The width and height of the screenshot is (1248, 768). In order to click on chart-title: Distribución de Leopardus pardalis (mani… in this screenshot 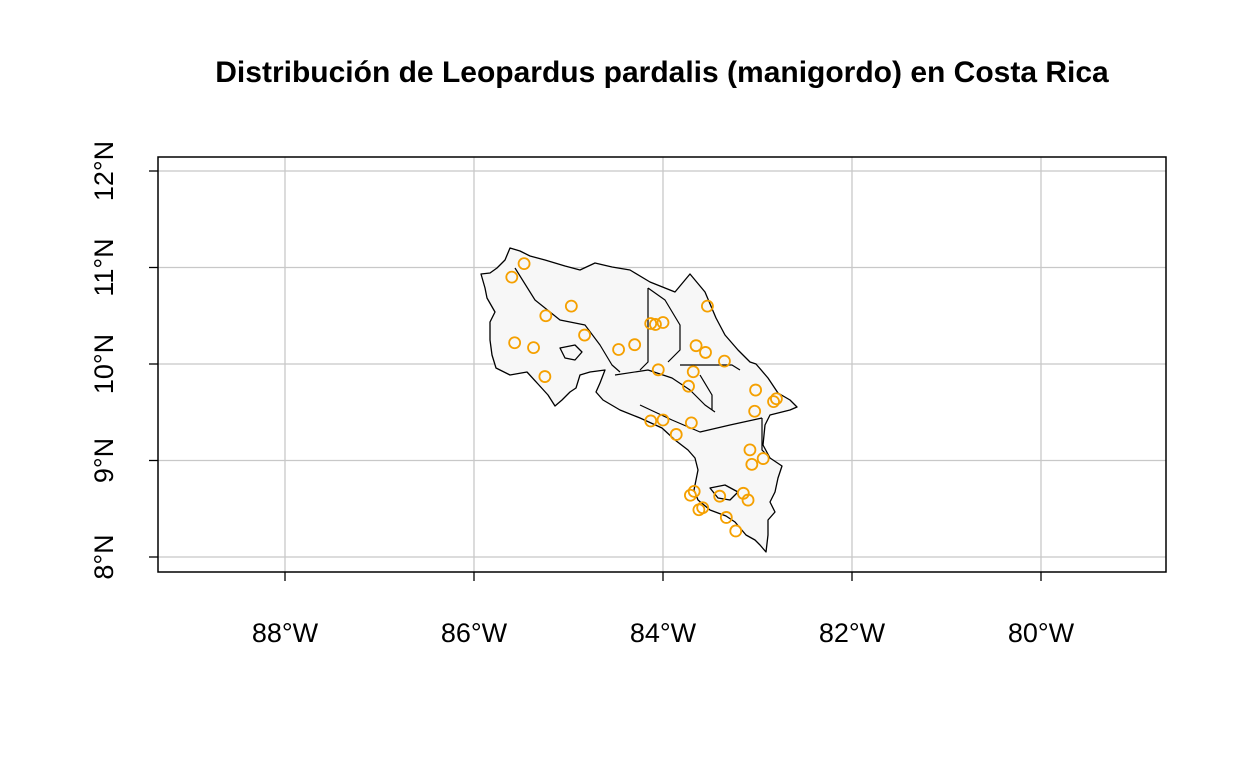, I will do `click(662, 72)`.